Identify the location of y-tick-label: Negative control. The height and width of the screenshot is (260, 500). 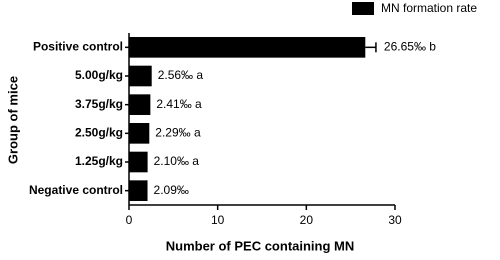
(76, 190).